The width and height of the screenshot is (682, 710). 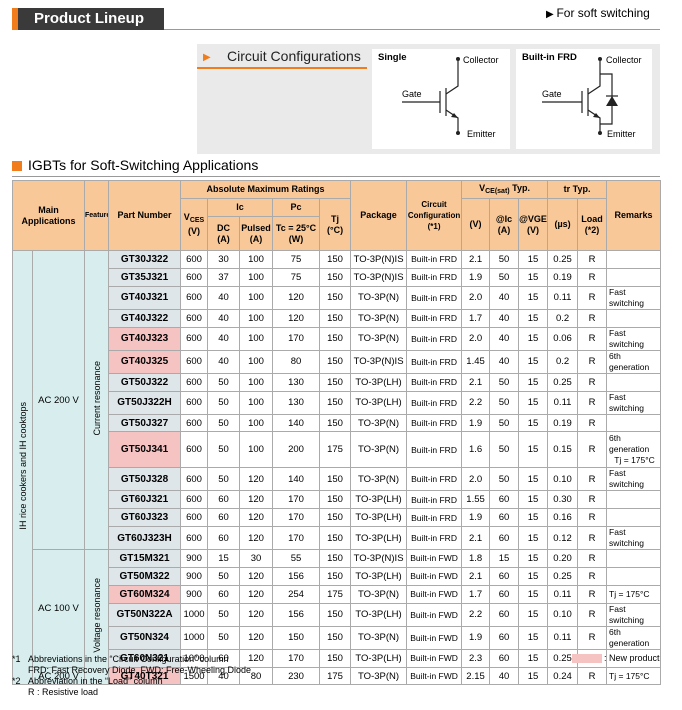 I want to click on cell: 0.20, so click(x=563, y=558).